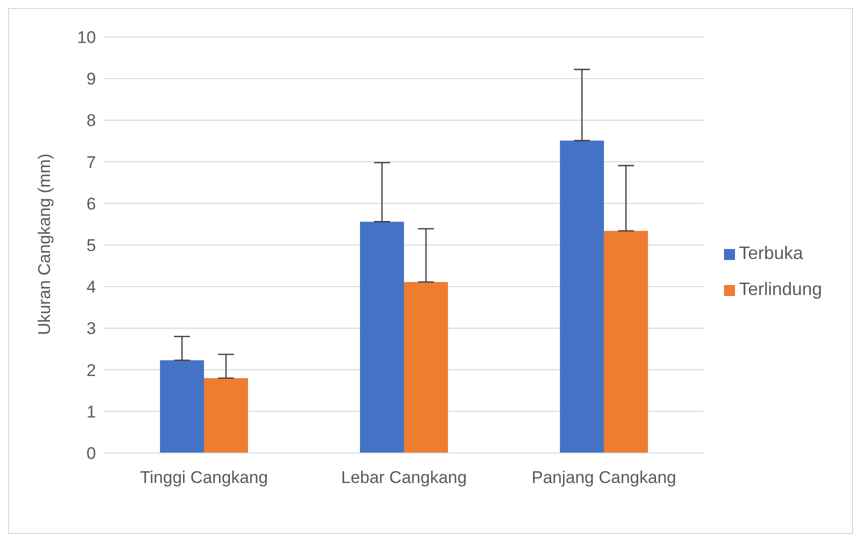  What do you see at coordinates (86, 38) in the screenshot?
I see `y-tick-label: 10` at bounding box center [86, 38].